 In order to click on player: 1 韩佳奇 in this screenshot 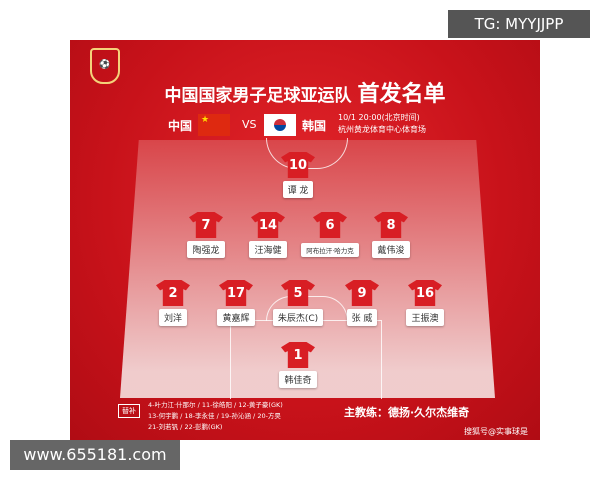, I will do `click(298, 365)`.